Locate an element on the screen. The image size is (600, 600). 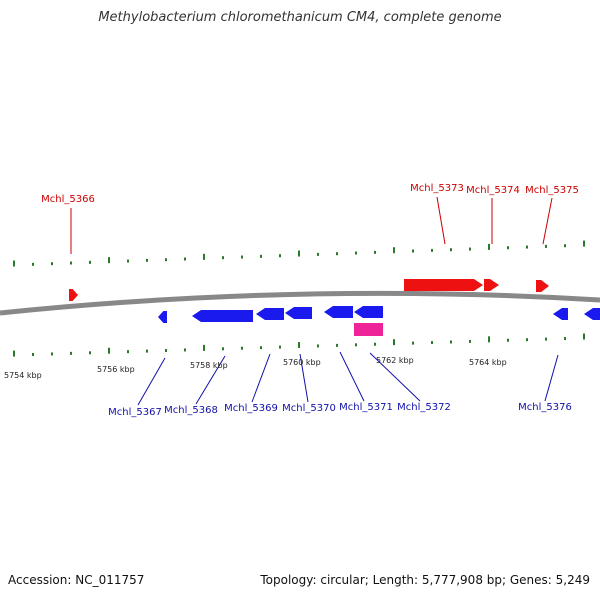
axis-tick-label: 5760 kbp is located at coordinates (302, 362).